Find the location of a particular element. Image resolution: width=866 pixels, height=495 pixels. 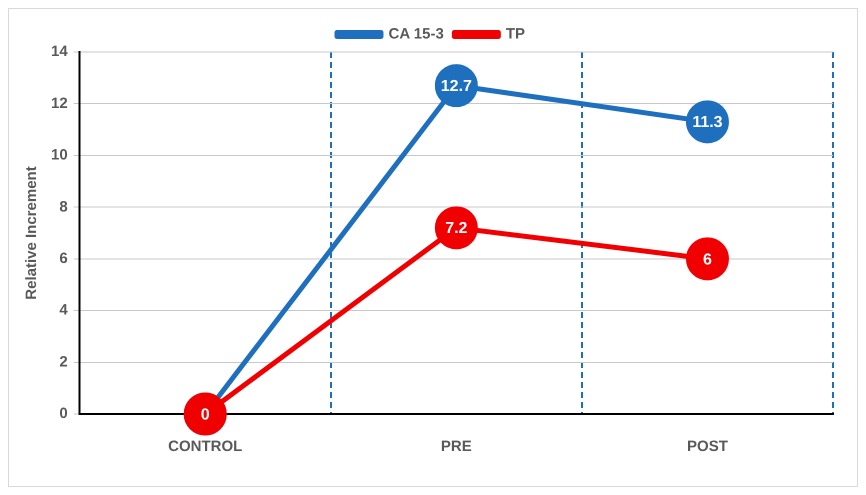

data-label: 11.3 is located at coordinates (707, 123).